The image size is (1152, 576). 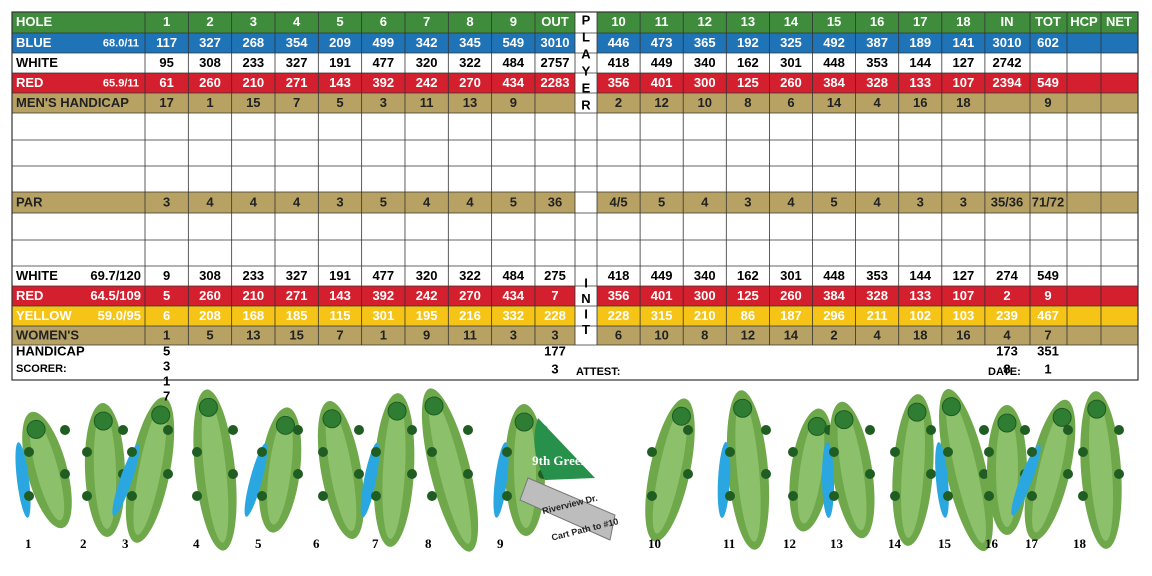 What do you see at coordinates (1007, 62) in the screenshot?
I see `cell-in: 2742` at bounding box center [1007, 62].